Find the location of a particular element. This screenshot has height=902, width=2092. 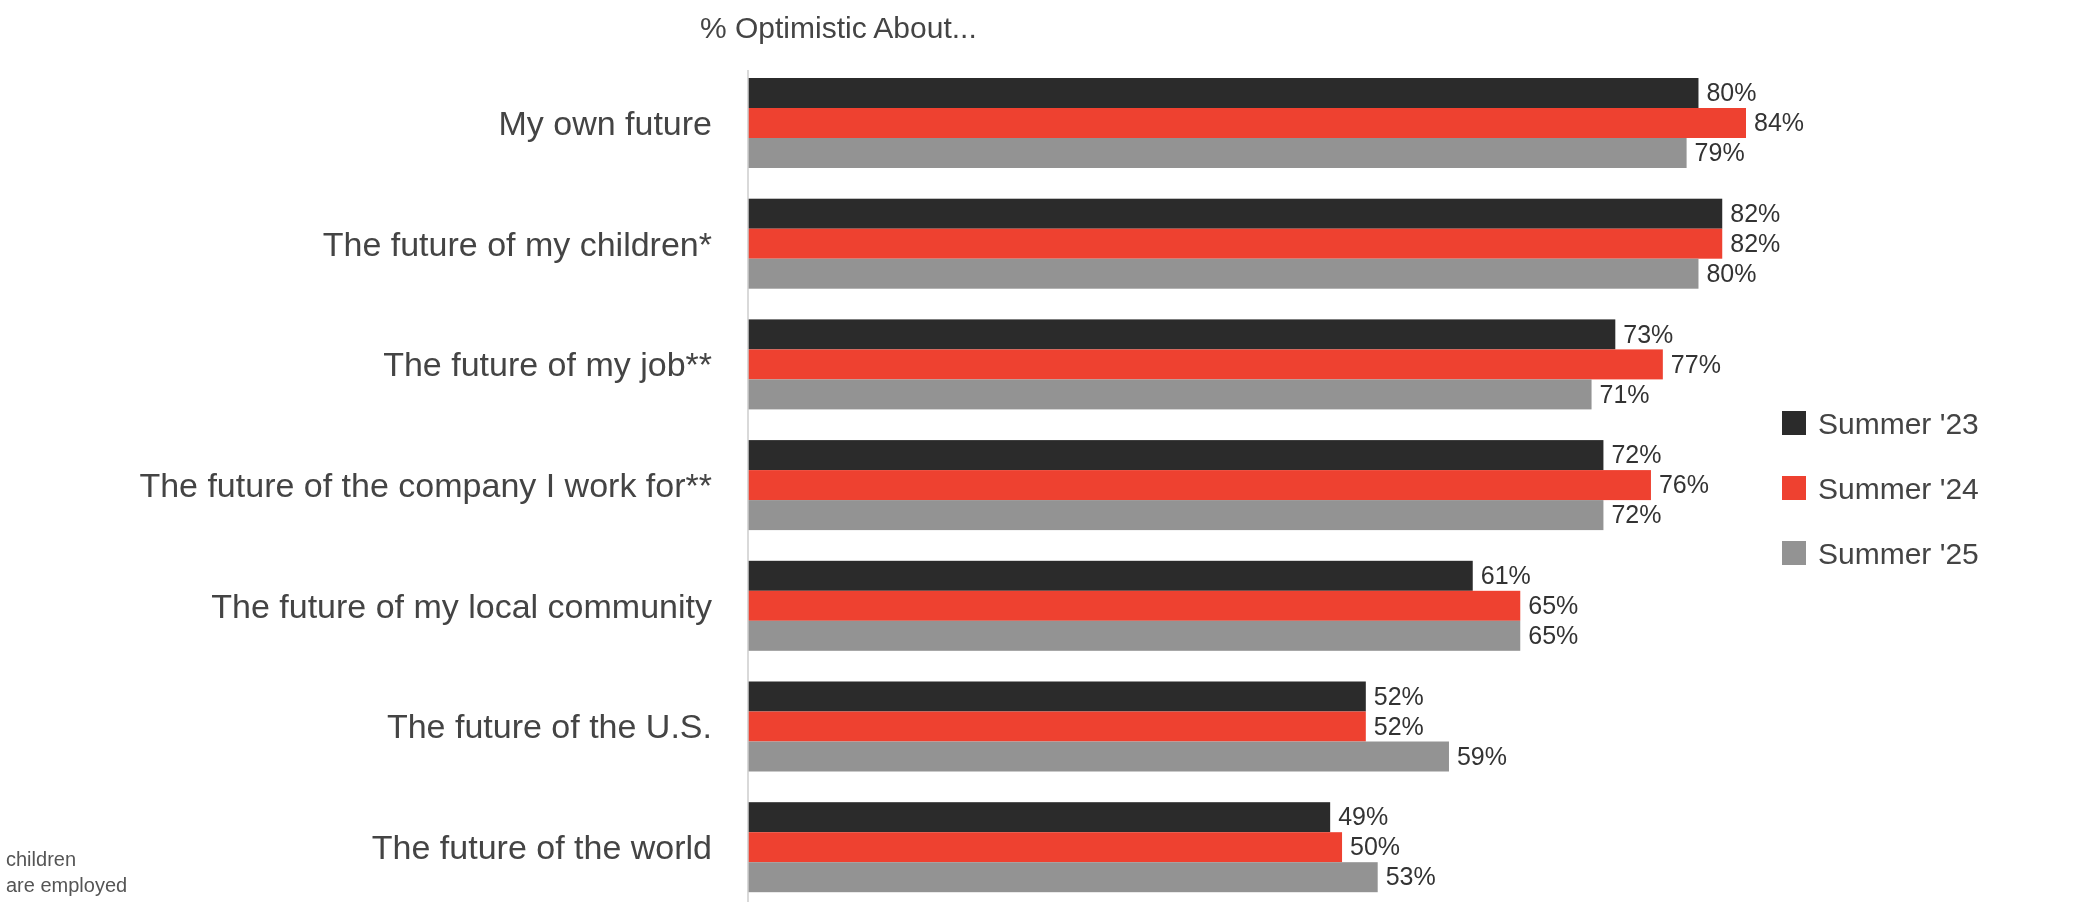

y-tick-label: The future of my job** is located at coordinates (547, 364).